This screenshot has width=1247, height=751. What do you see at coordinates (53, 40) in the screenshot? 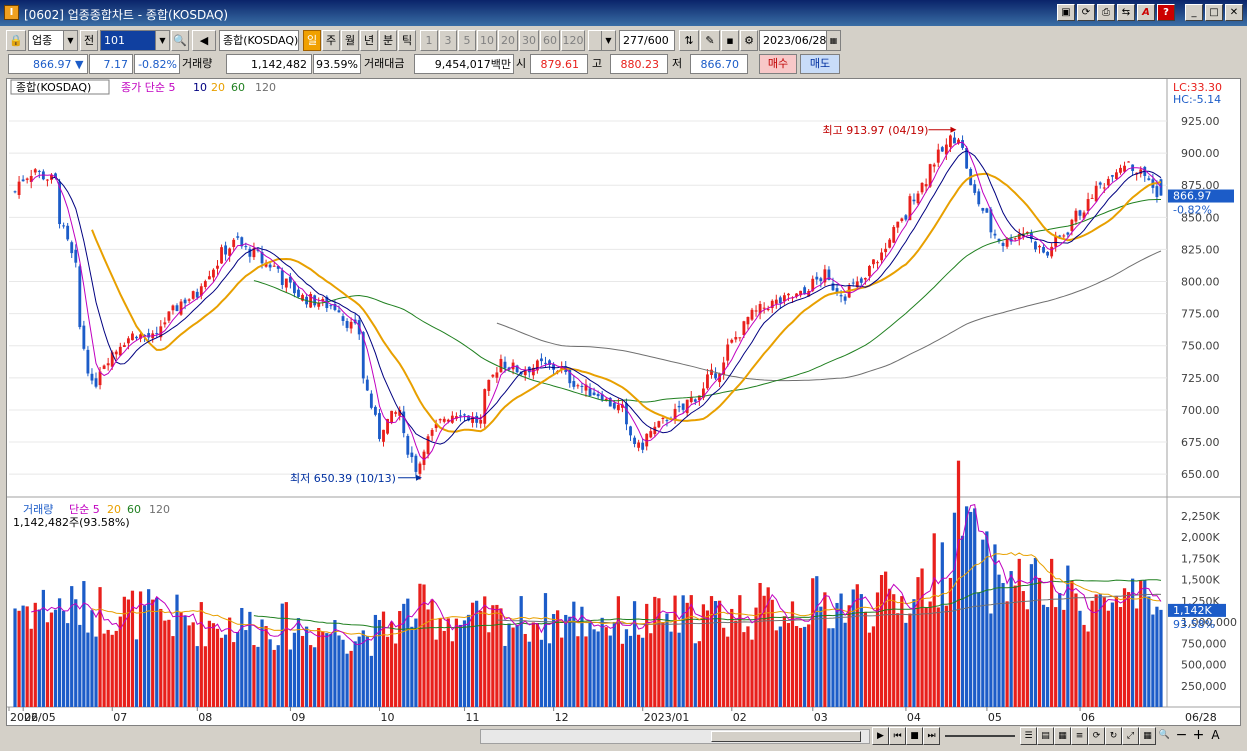
I see `category-select: 업종 ▼` at bounding box center [53, 40].